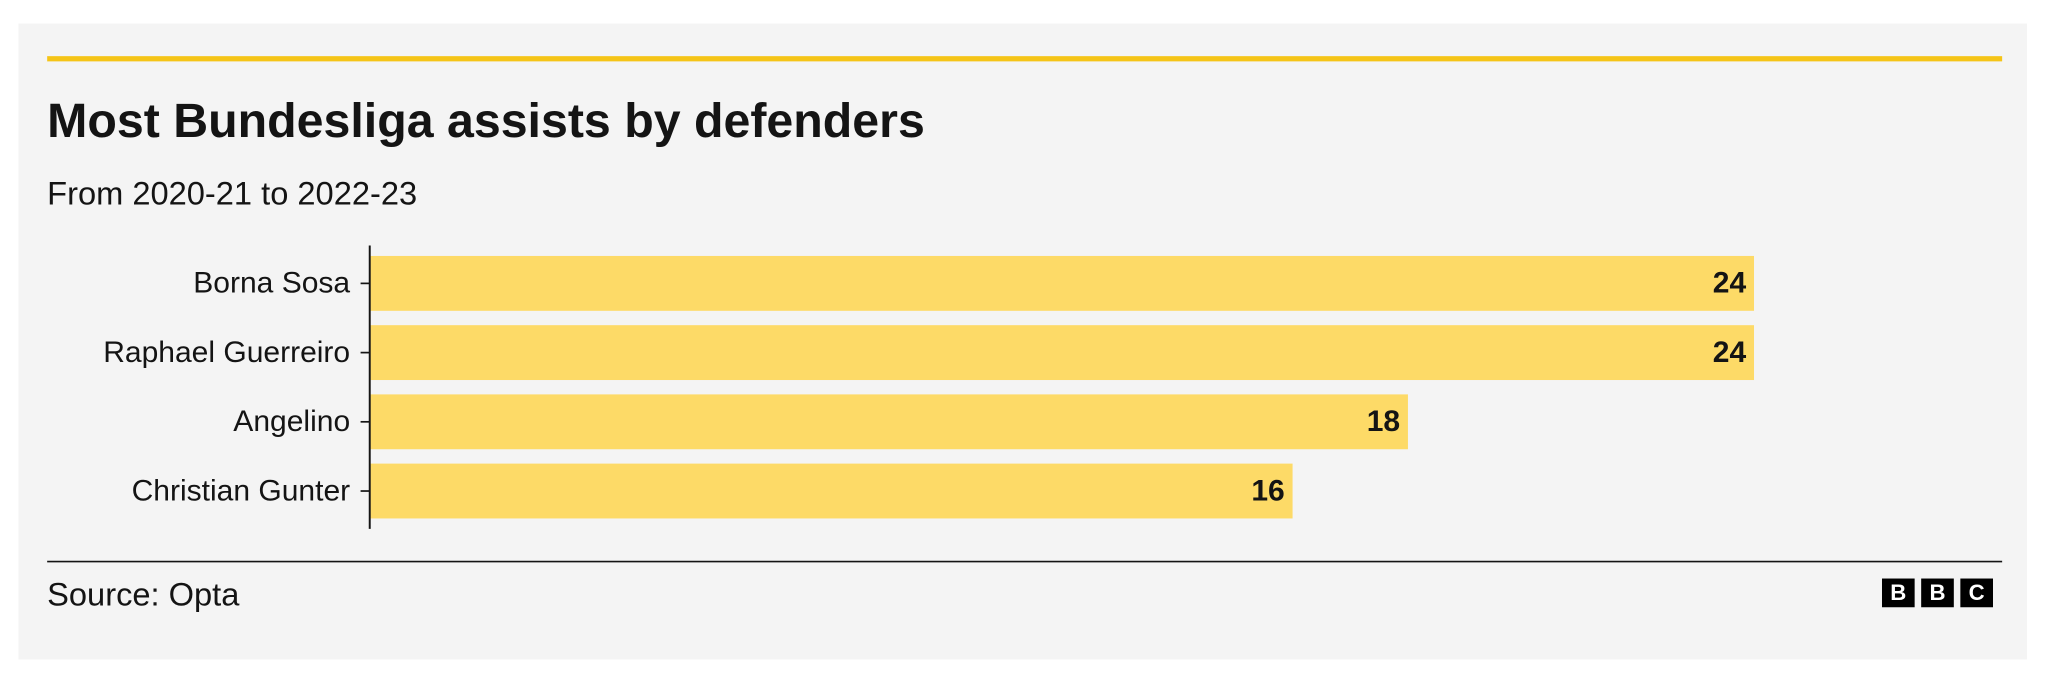 The image size is (2048, 683). Describe the element at coordinates (232, 193) in the screenshot. I see `chart-subtitle: From 2020-21 to 2022-23` at that location.